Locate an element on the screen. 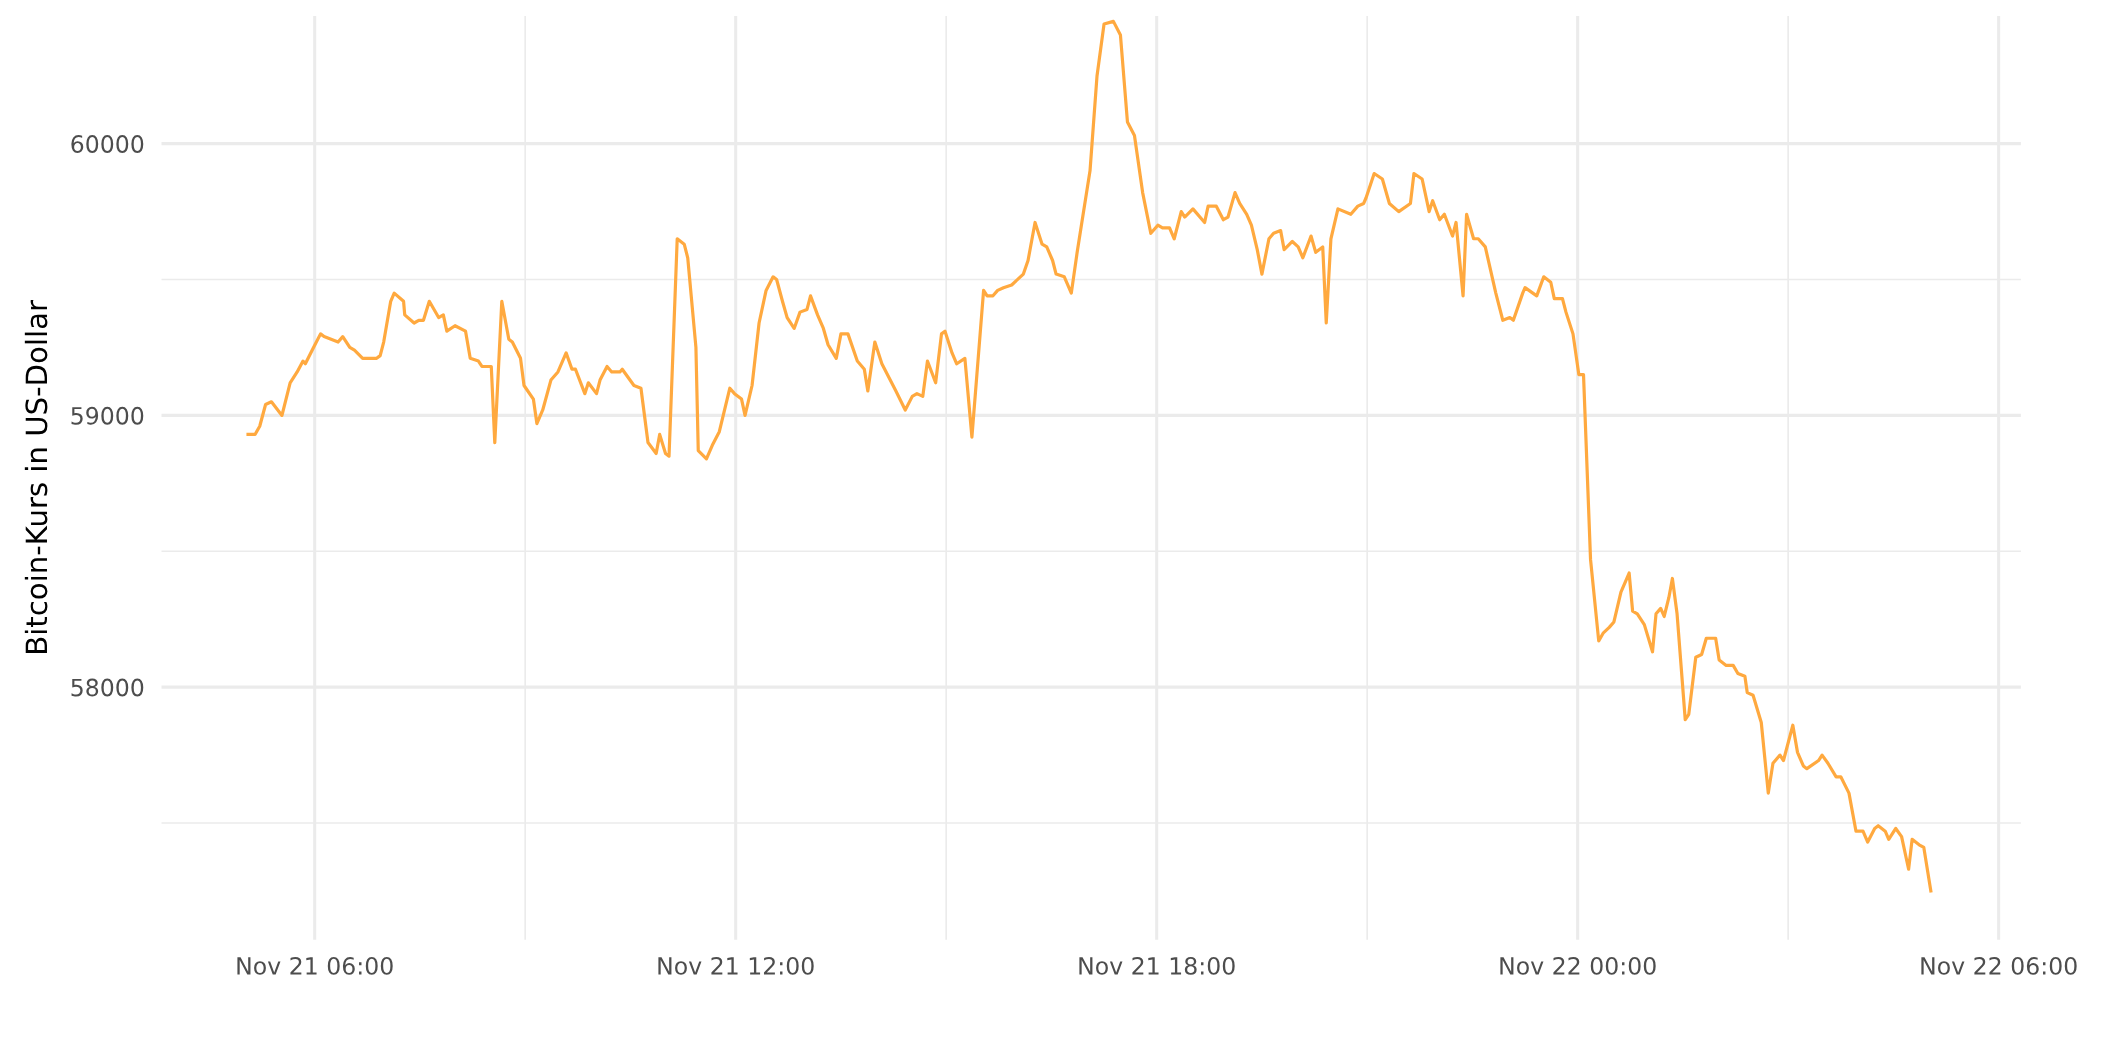 This screenshot has width=2125, height=1062. y-axis-title: Bitcoin-Kurs in US-Dollar is located at coordinates (36, 476).